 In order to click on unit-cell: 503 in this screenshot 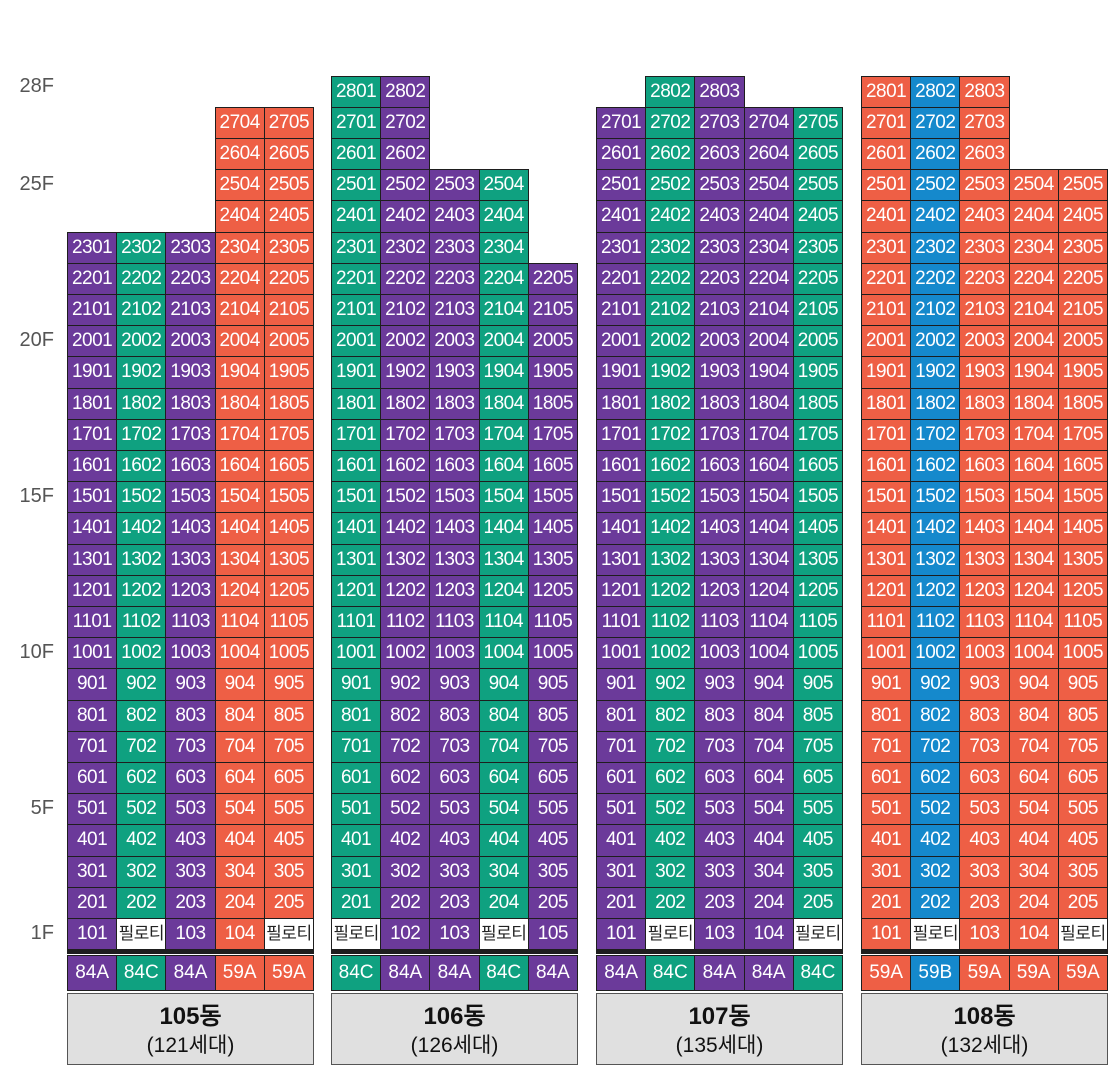, I will do `click(984, 809)`.